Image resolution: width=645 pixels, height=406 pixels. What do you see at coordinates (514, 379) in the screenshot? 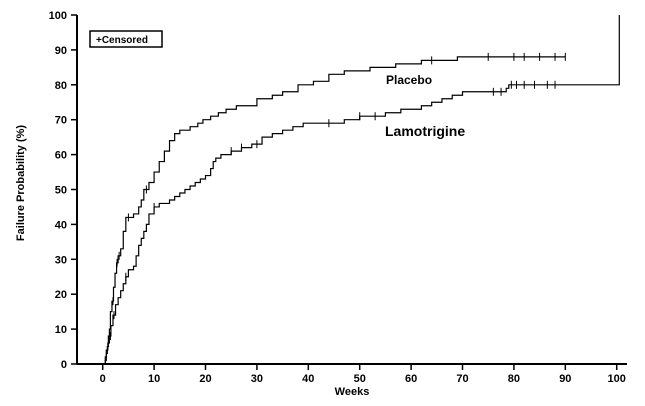
I see `x-tick-label: 80` at bounding box center [514, 379].